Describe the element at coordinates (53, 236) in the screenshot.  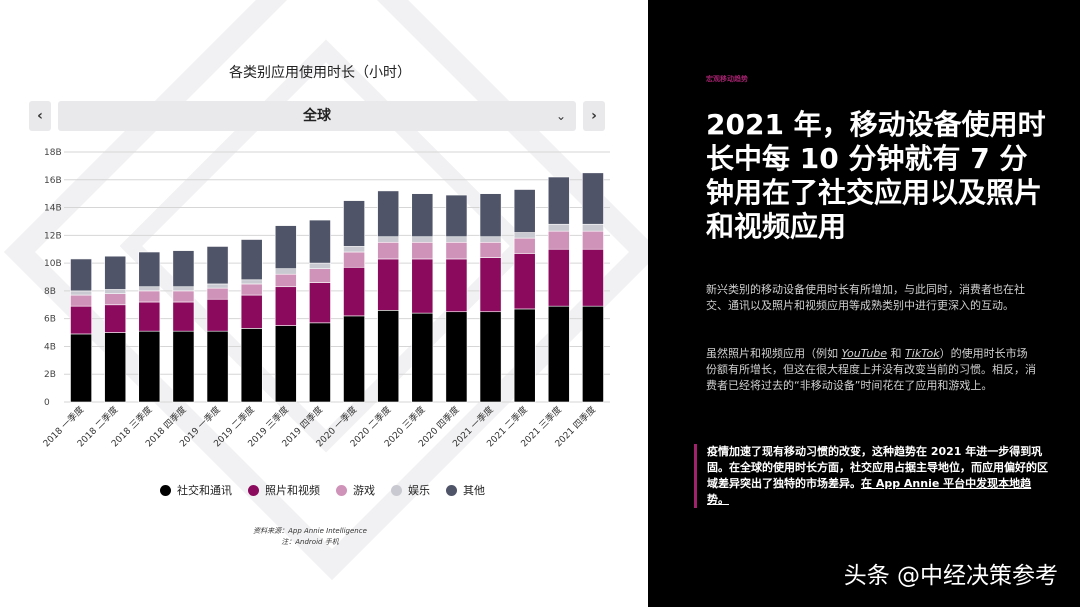
I see `y-tick-label: 12B` at that location.